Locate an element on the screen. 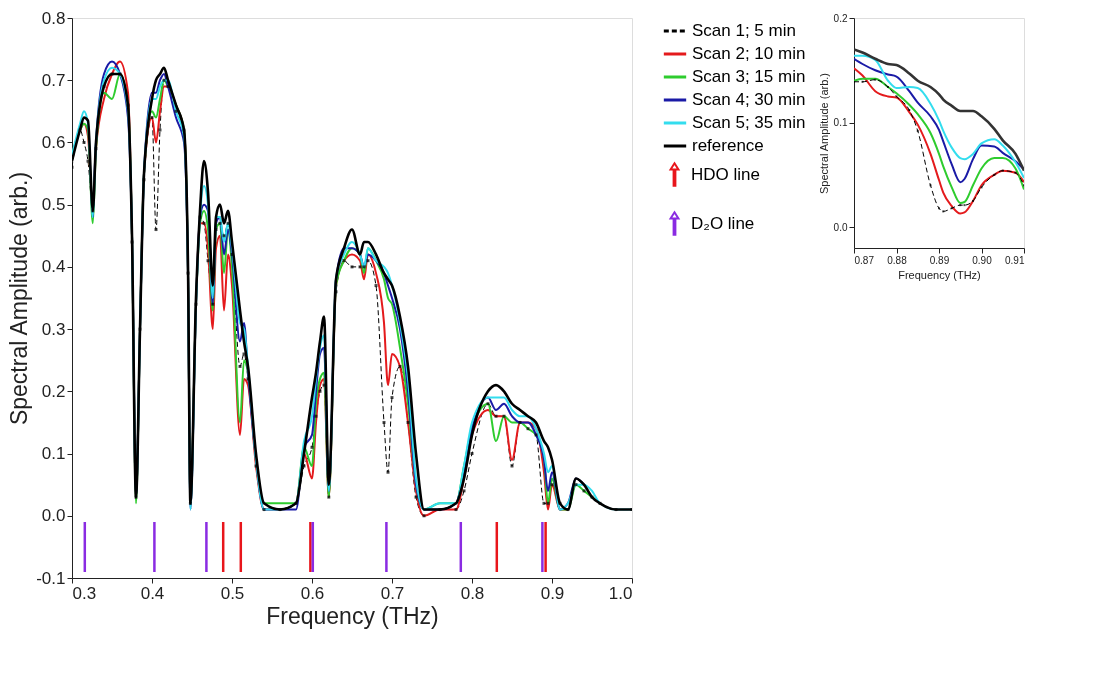 This screenshot has height=689, width=1112. legend-label: Scan 5; 35 min is located at coordinates (749, 122).